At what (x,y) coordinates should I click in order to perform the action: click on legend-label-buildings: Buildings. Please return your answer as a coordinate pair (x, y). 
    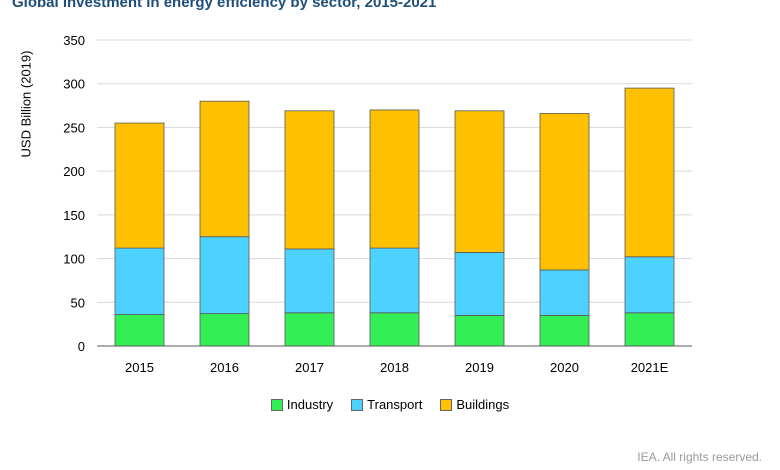
    Looking at the image, I should click on (483, 404).